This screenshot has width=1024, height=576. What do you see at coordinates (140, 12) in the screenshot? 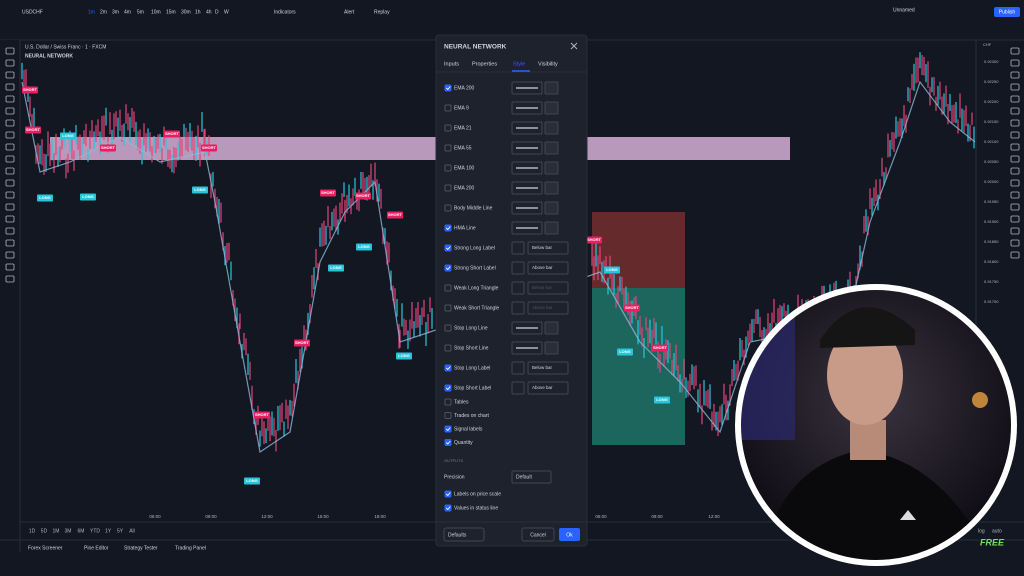
I see `timeframe: 5m` at bounding box center [140, 12].